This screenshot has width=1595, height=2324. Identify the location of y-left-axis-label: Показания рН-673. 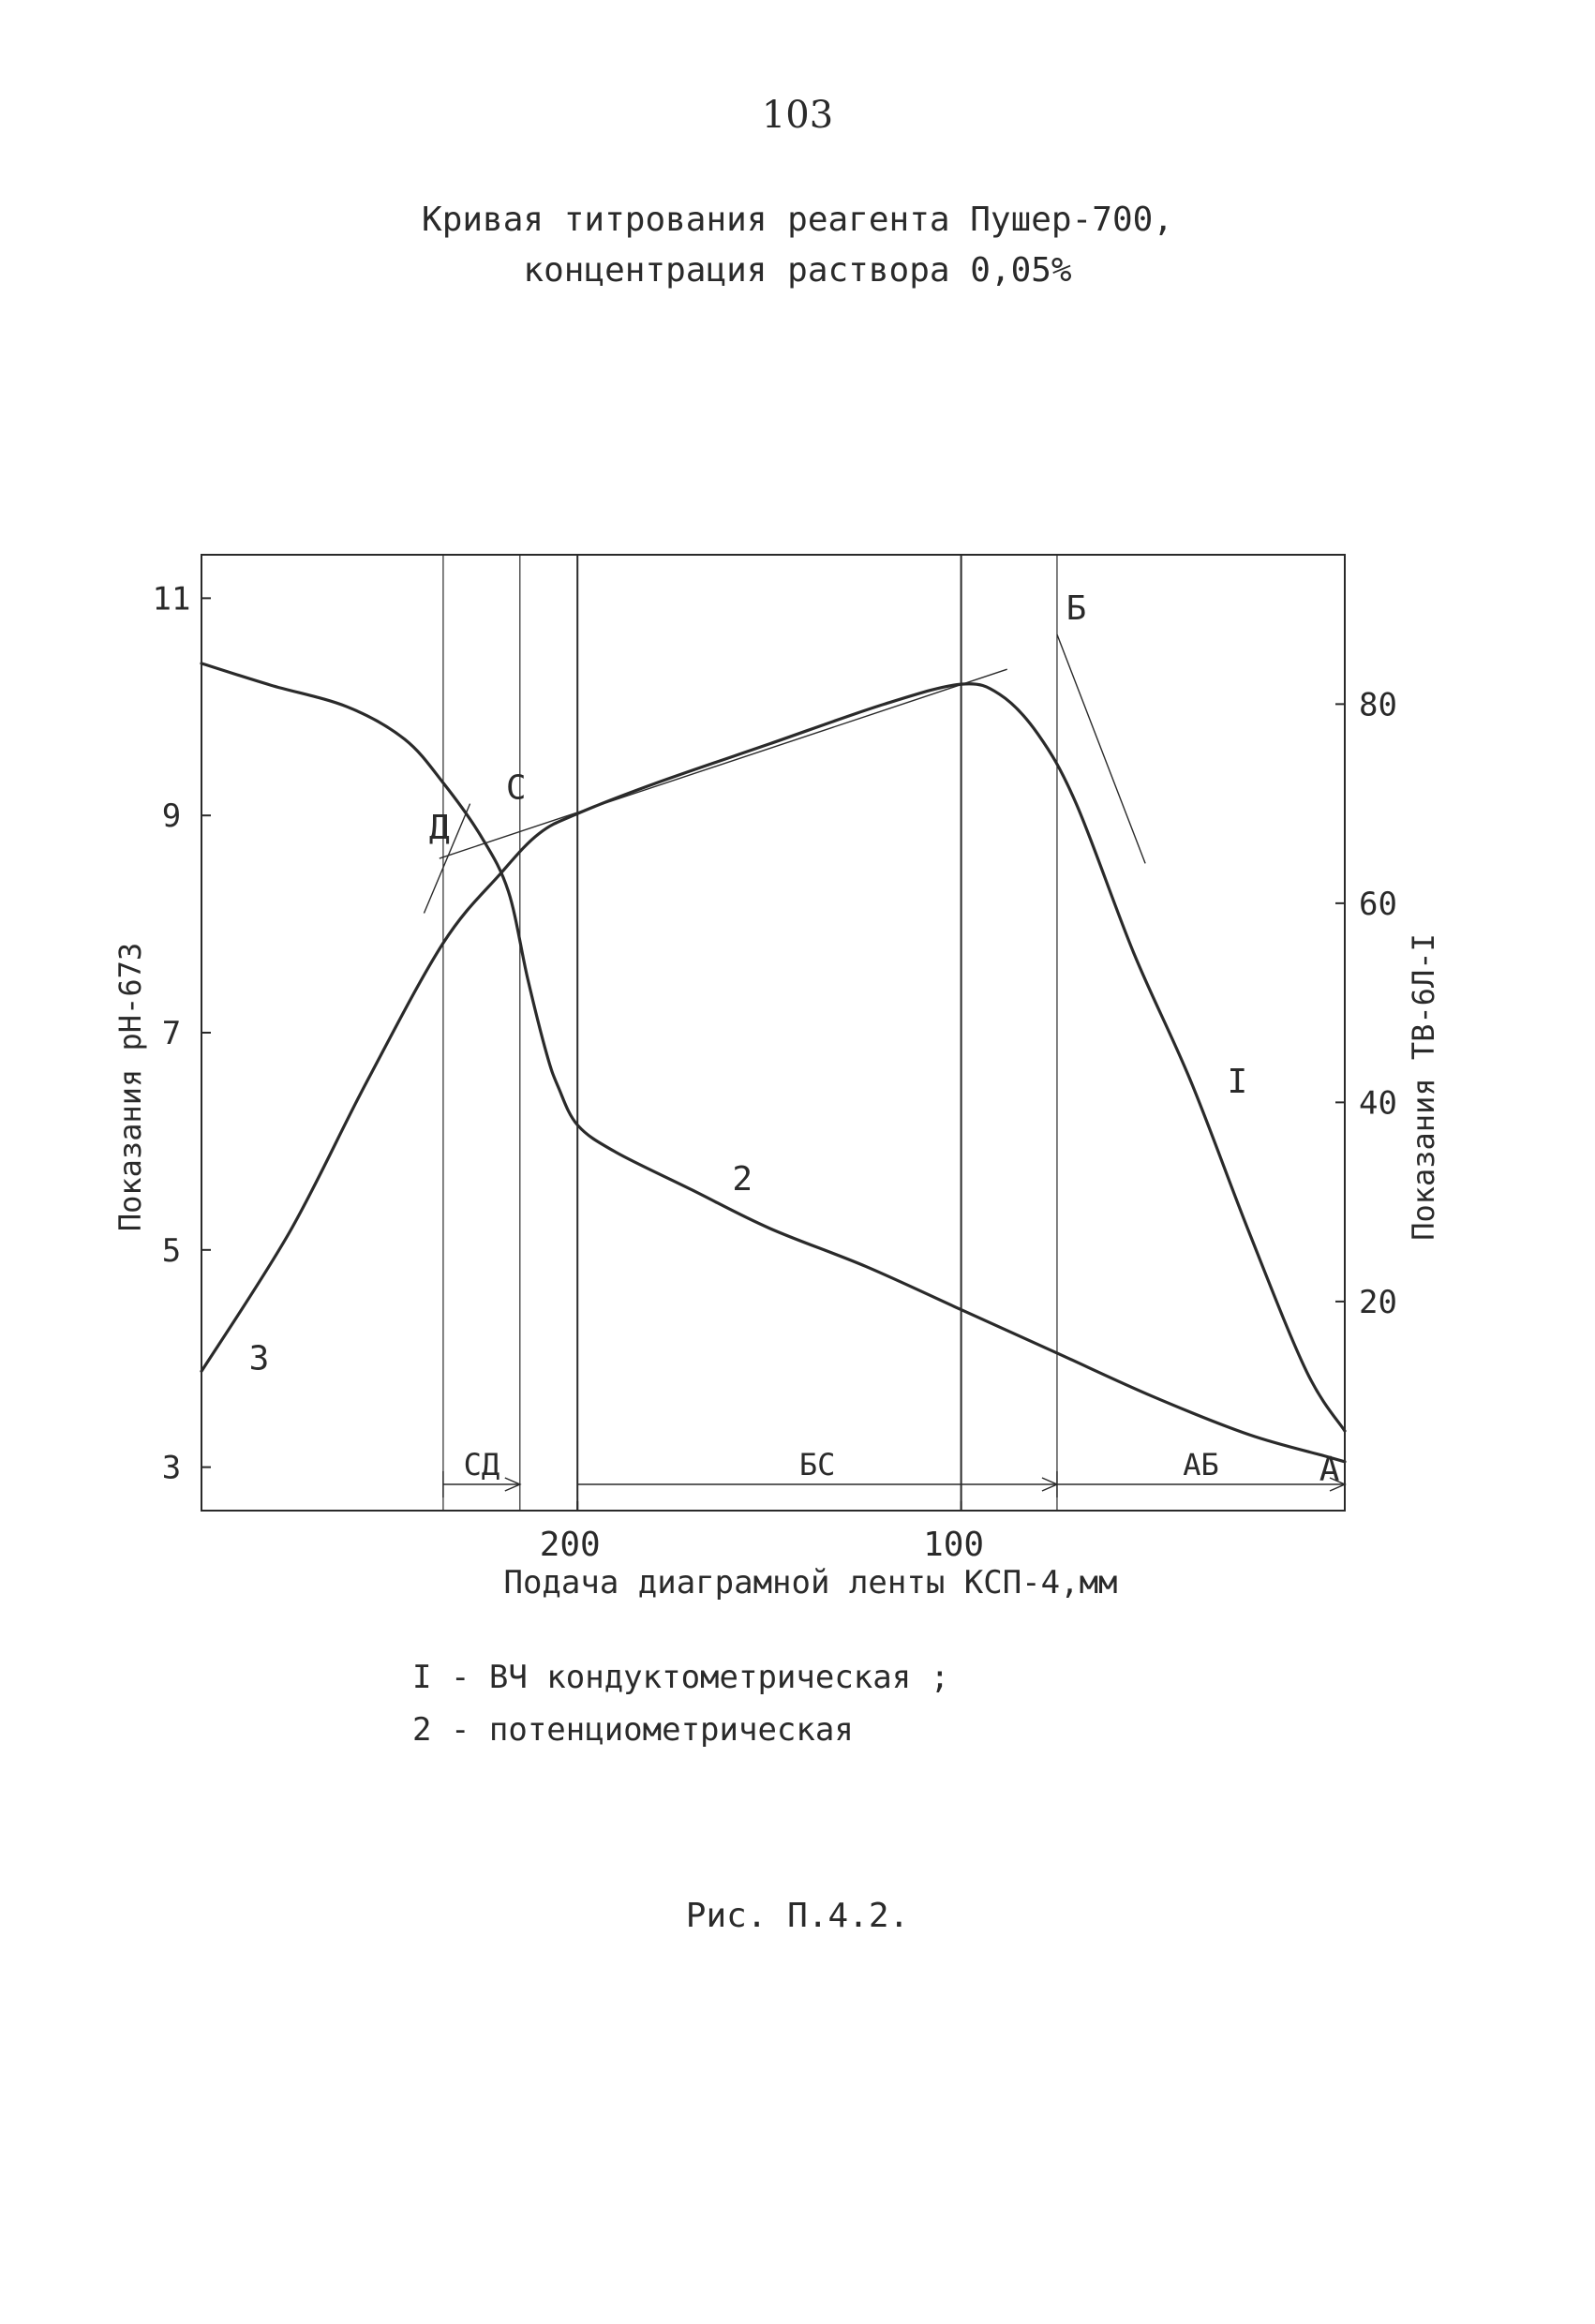
(130, 1087).